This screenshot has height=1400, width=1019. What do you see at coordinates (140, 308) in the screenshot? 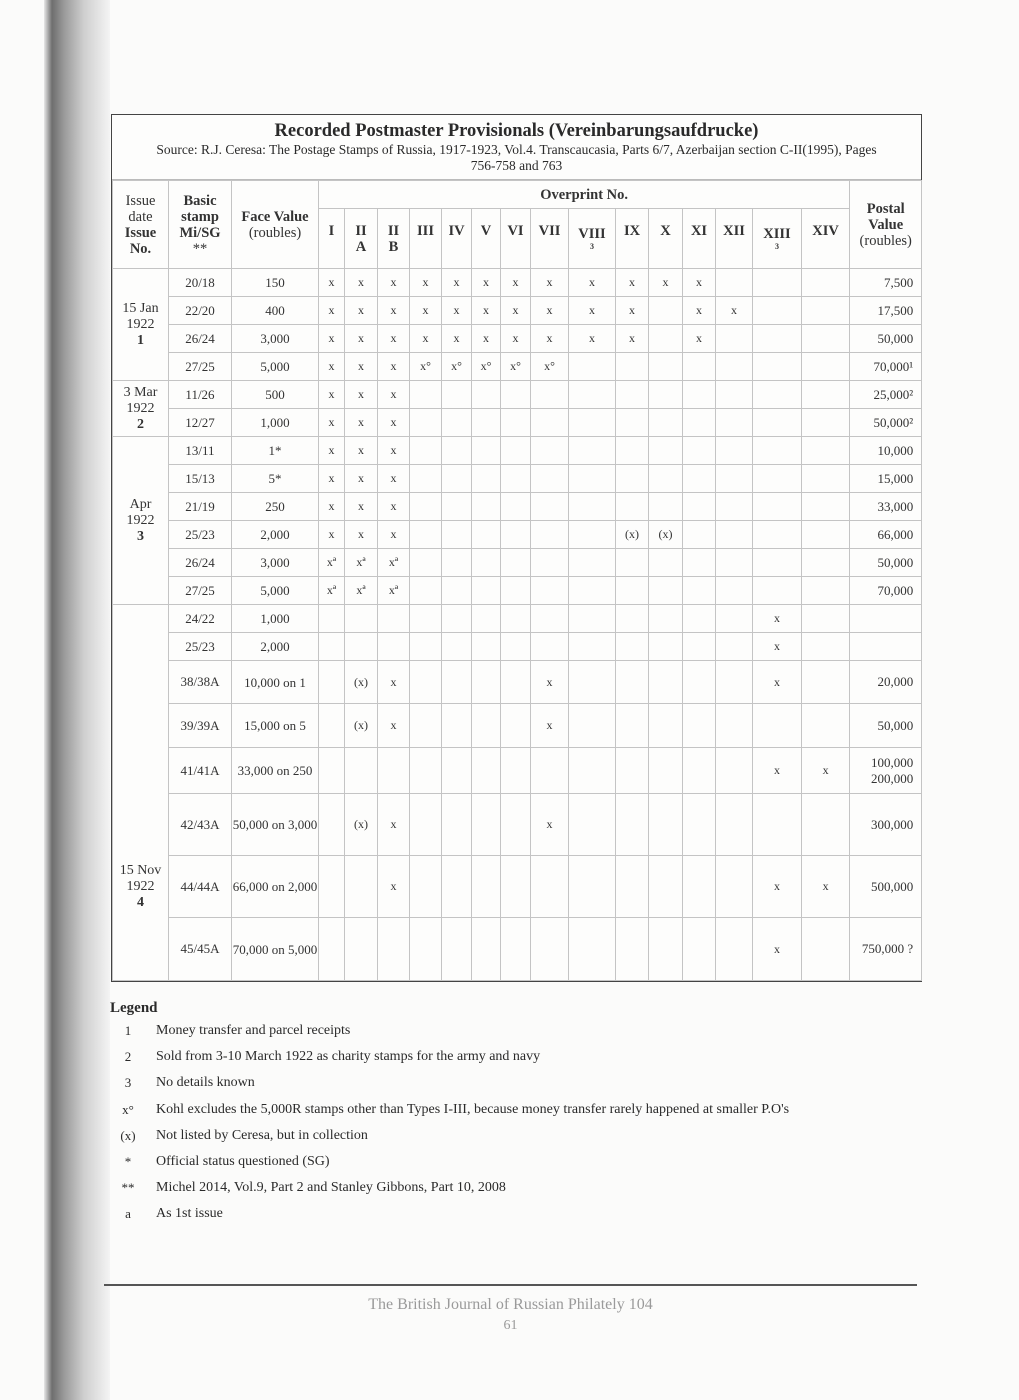
I see `issue-date: 15 Jan` at bounding box center [140, 308].